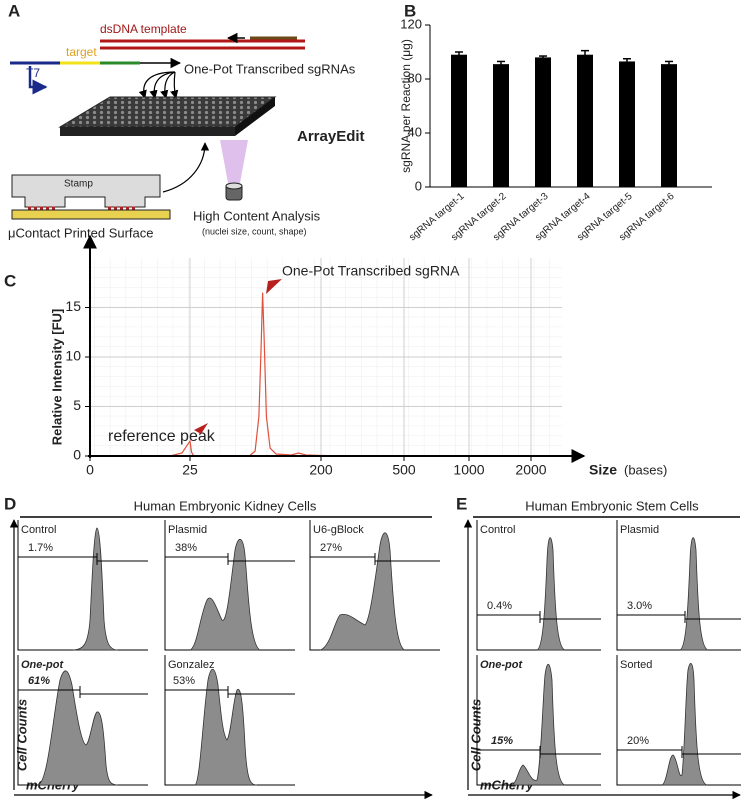 This screenshot has width=744, height=804. I want to click on gate-value: 20%, so click(638, 741).